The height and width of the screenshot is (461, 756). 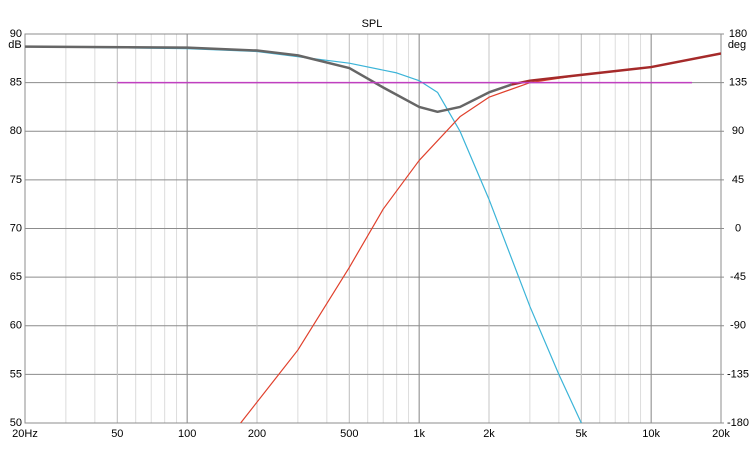 What do you see at coordinates (737, 45) in the screenshot?
I see `y2-axis-unit: deg` at bounding box center [737, 45].